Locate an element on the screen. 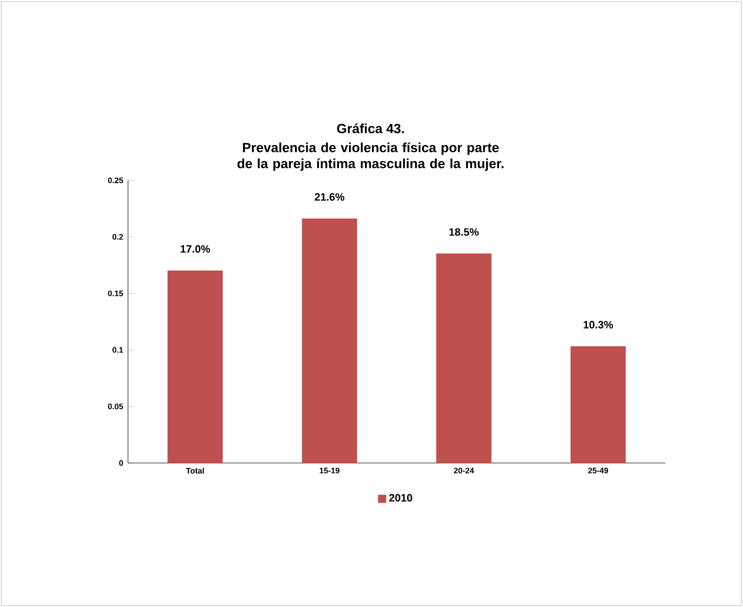 The image size is (743, 607). chart-title: Gráfica 43. is located at coordinates (370, 128).